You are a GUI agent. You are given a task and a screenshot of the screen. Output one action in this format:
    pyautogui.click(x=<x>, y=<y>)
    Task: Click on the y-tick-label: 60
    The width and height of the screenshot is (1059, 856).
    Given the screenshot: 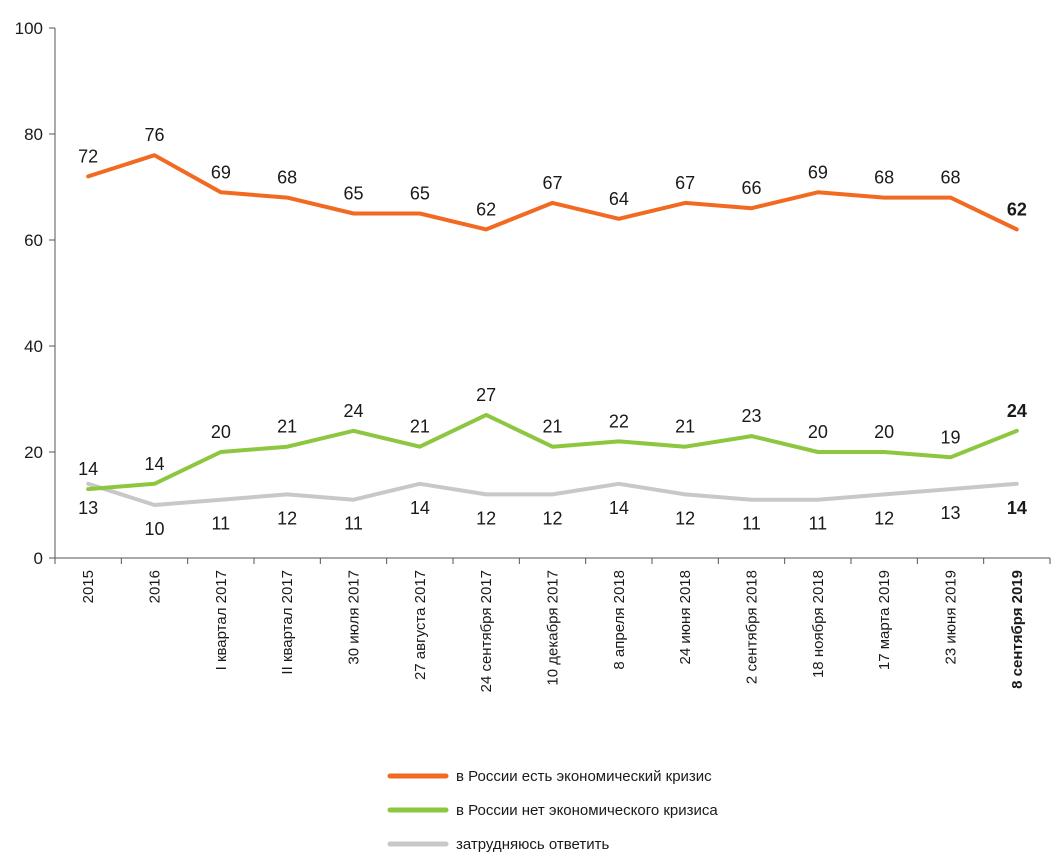 What is the action you would take?
    pyautogui.click(x=33, y=240)
    